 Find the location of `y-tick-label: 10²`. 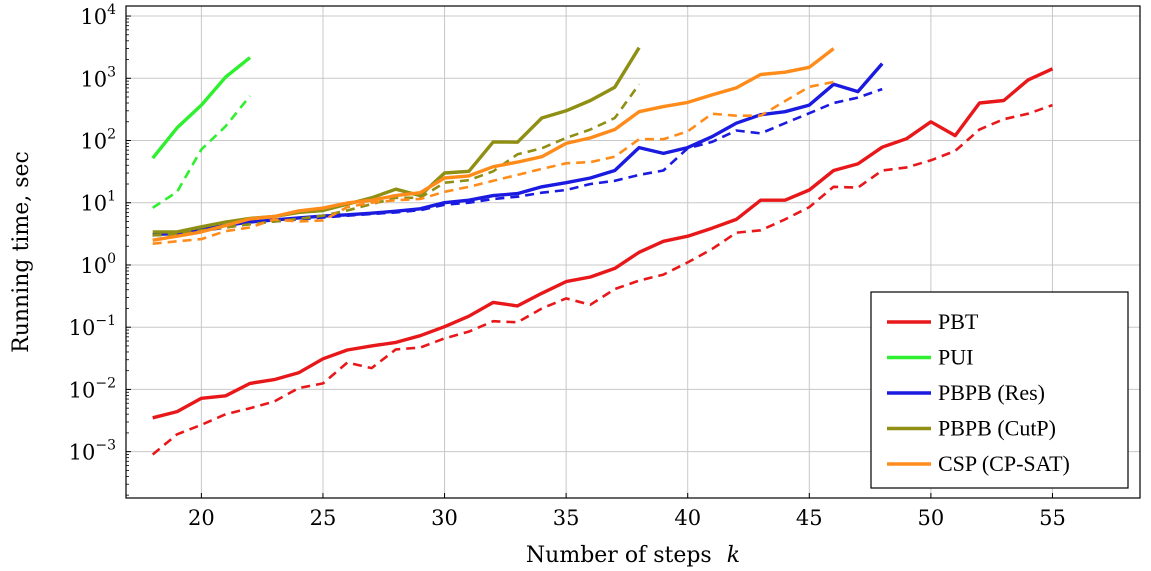

y-tick-label: 10² is located at coordinates (98, 140).